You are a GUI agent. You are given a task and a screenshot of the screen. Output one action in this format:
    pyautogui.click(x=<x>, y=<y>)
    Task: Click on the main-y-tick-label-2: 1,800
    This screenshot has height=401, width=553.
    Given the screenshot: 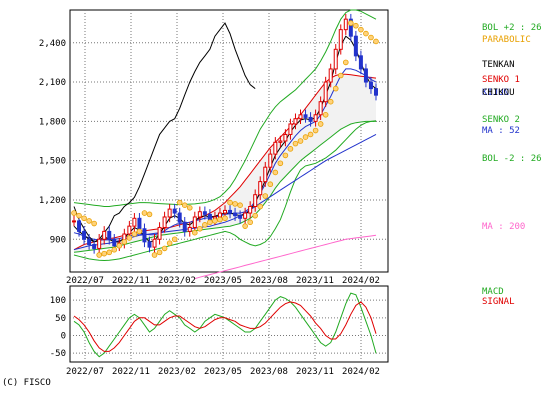 What is the action you would take?
    pyautogui.click(x=52, y=122)
    